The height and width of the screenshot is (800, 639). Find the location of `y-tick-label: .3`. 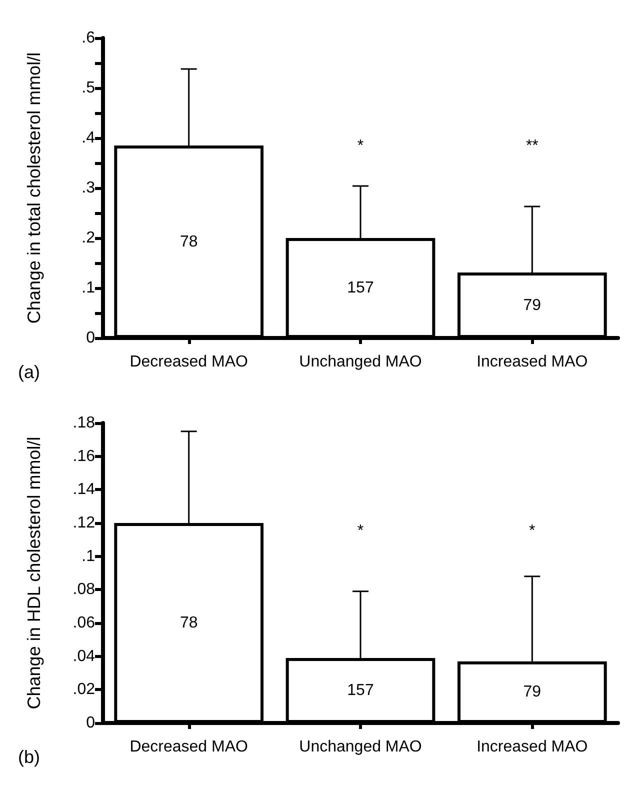

y-tick-label: .3 is located at coordinates (89, 188).